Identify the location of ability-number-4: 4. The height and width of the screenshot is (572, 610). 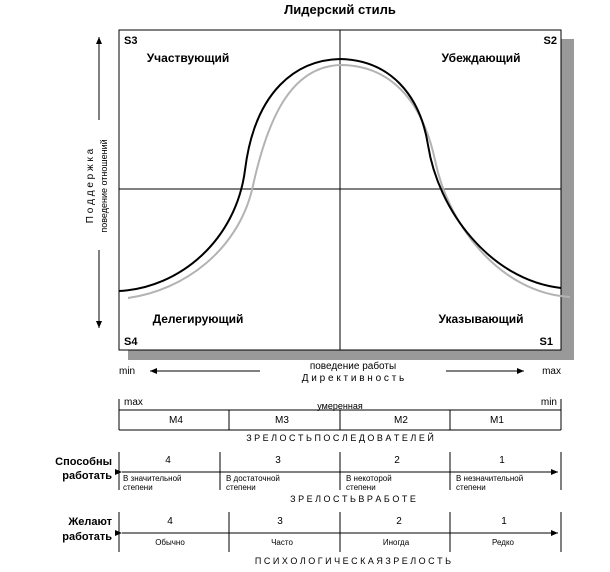
(168, 460).